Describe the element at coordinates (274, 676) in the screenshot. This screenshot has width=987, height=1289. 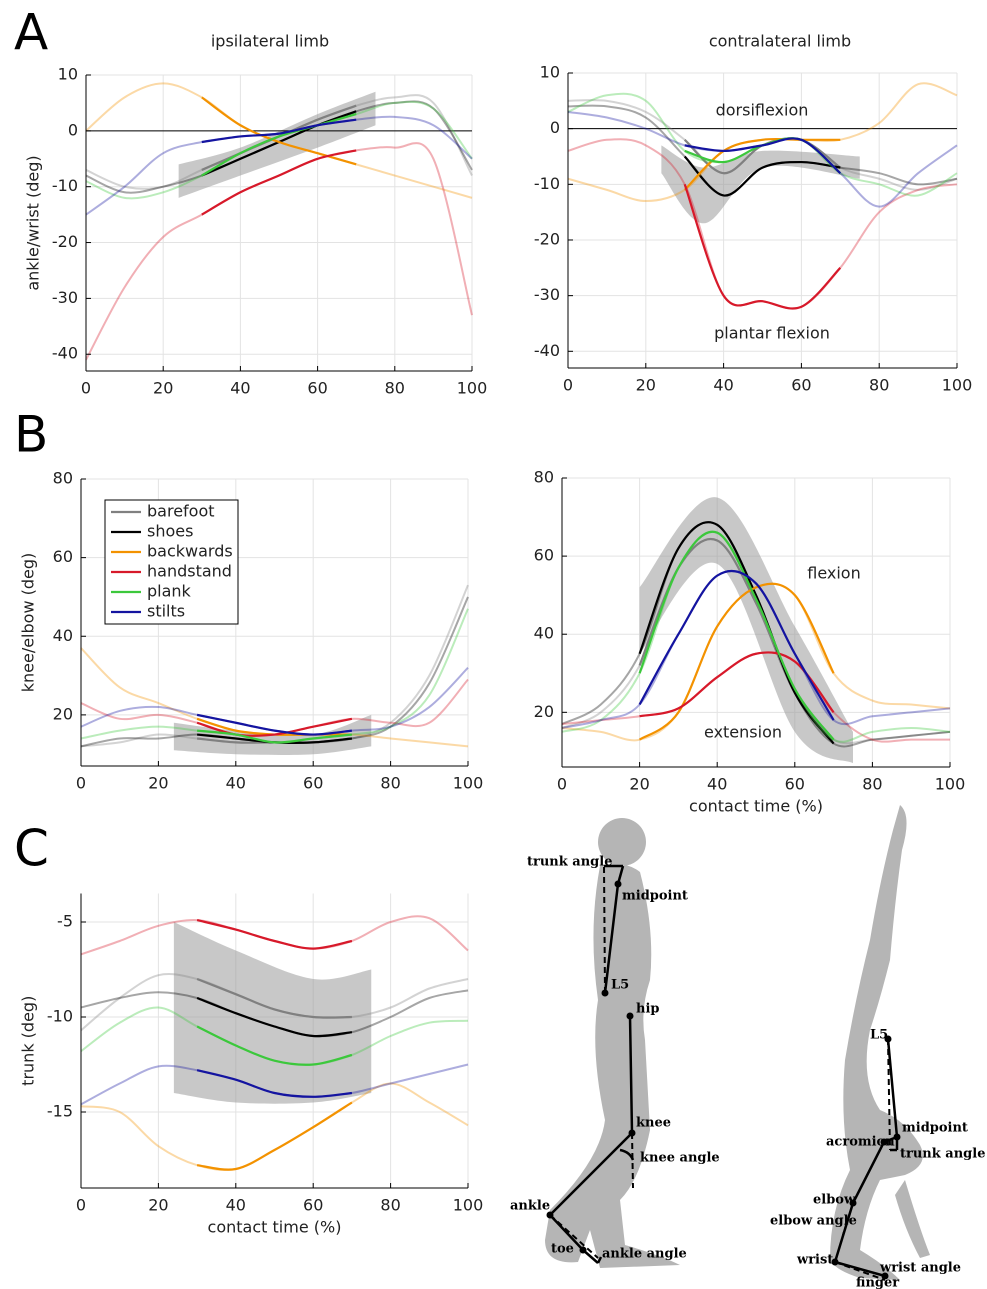
I see `series-line-faded` at that location.